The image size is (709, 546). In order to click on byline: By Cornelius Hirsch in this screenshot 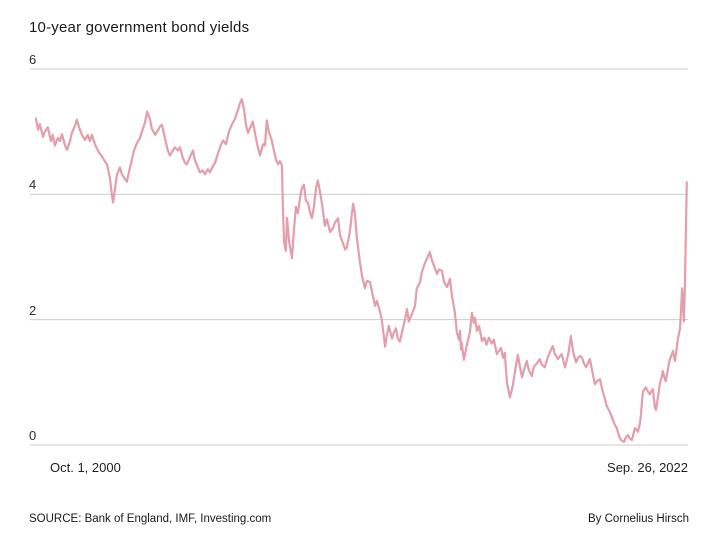, I will do `click(638, 519)`.